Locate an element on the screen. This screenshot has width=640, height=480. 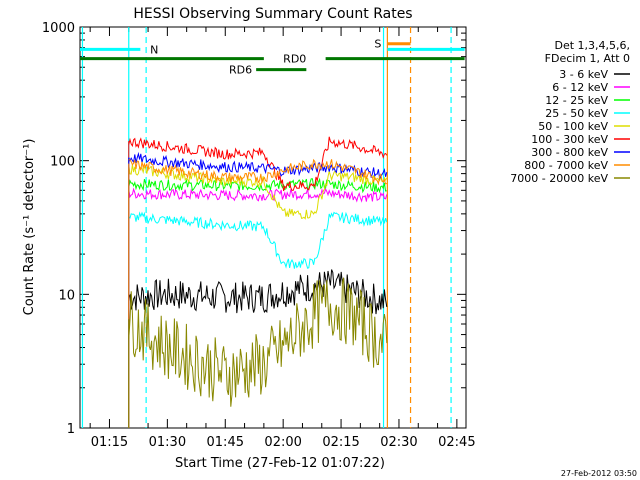
legend-entry-label: 7000 - 20000 keV is located at coordinates (559, 178).